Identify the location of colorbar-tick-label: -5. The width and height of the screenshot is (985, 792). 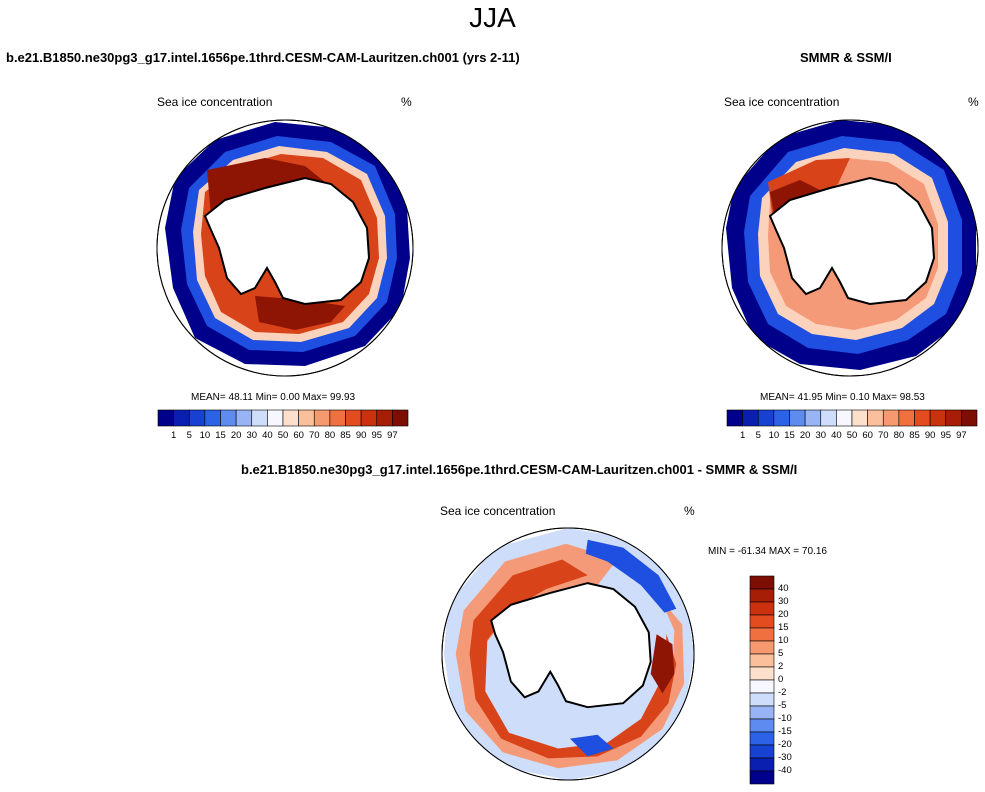
(782, 705).